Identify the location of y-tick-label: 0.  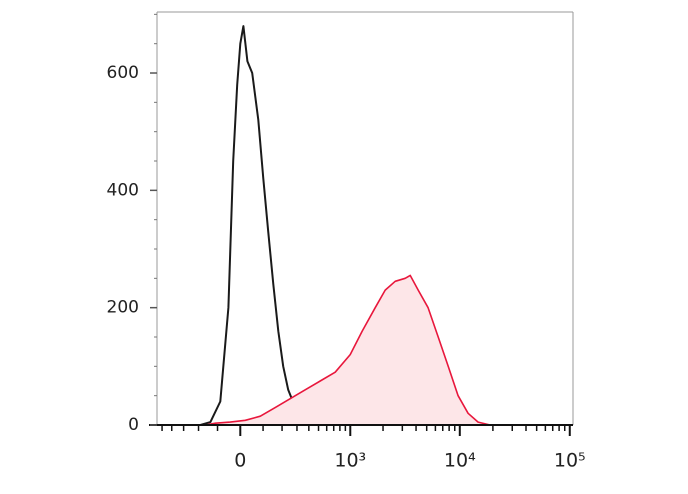
(133, 425).